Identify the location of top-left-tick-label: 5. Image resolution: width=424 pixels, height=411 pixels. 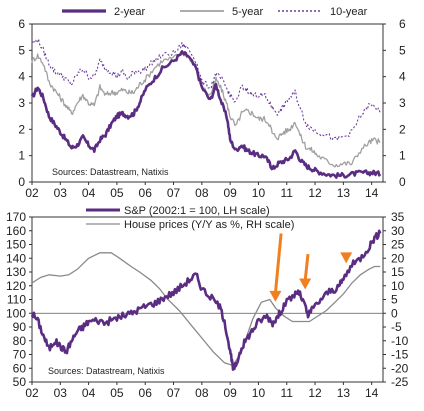
(21, 50).